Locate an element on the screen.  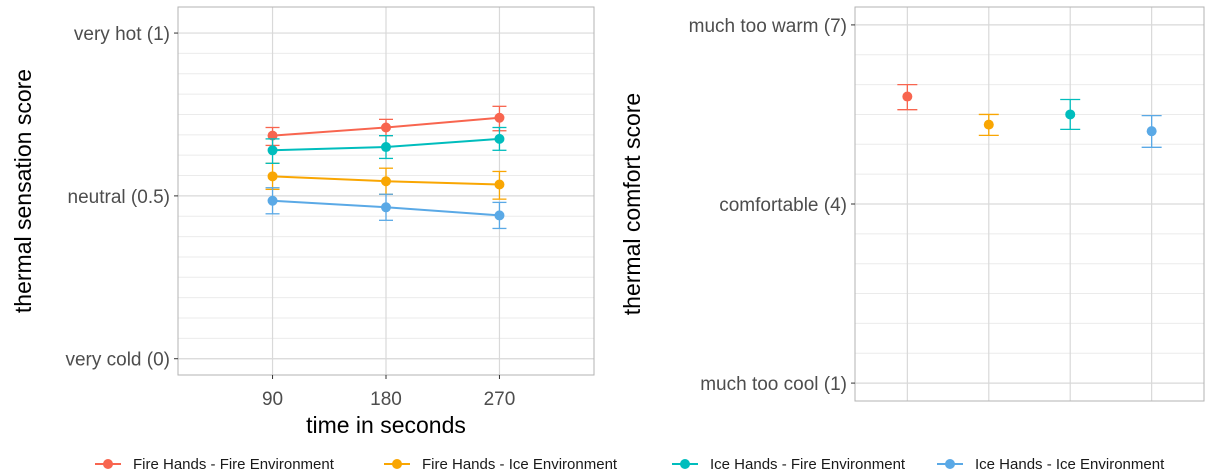
legend-item: Ice Hands - Fire Environment is located at coordinates (789, 464).